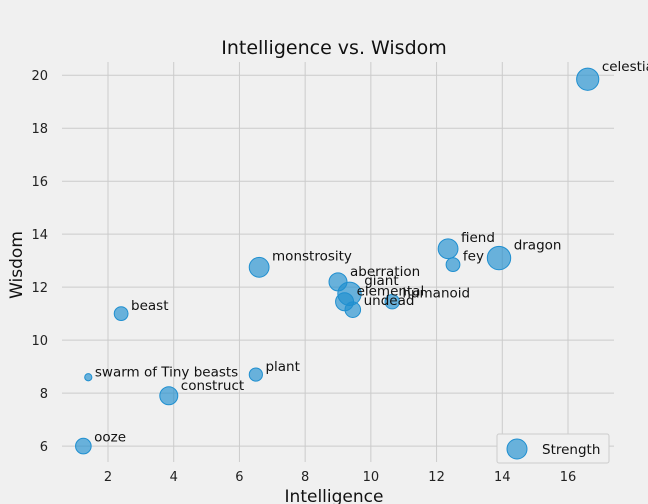 This screenshot has width=648, height=504. What do you see at coordinates (312, 256) in the screenshot?
I see `point-label: monstrosity` at bounding box center [312, 256].